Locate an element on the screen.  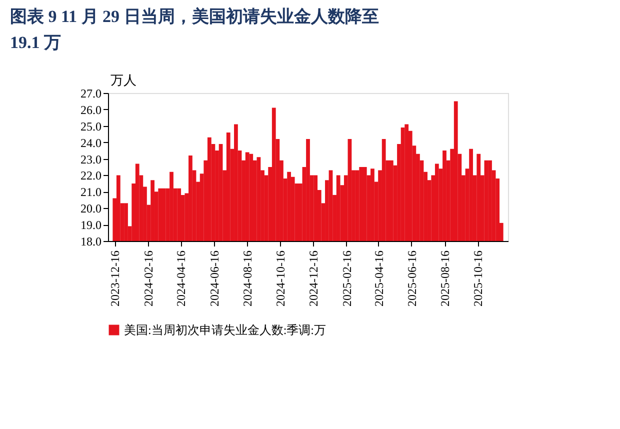
x-tick-label: 2024-02-16 is located at coordinates (149, 278).